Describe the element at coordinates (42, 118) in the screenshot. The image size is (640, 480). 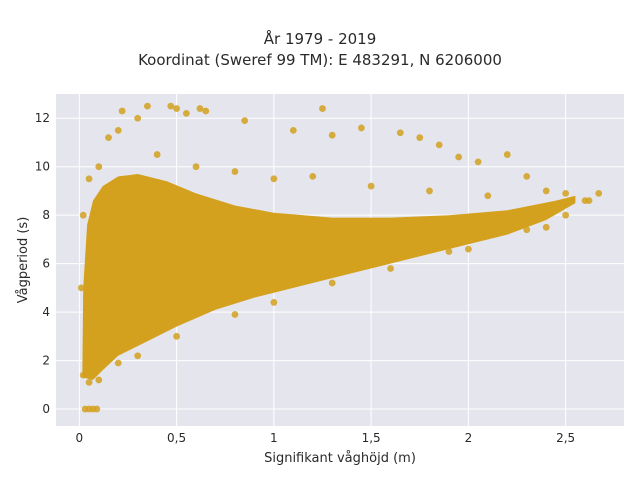
I see `y-tick-label: 12` at that location.